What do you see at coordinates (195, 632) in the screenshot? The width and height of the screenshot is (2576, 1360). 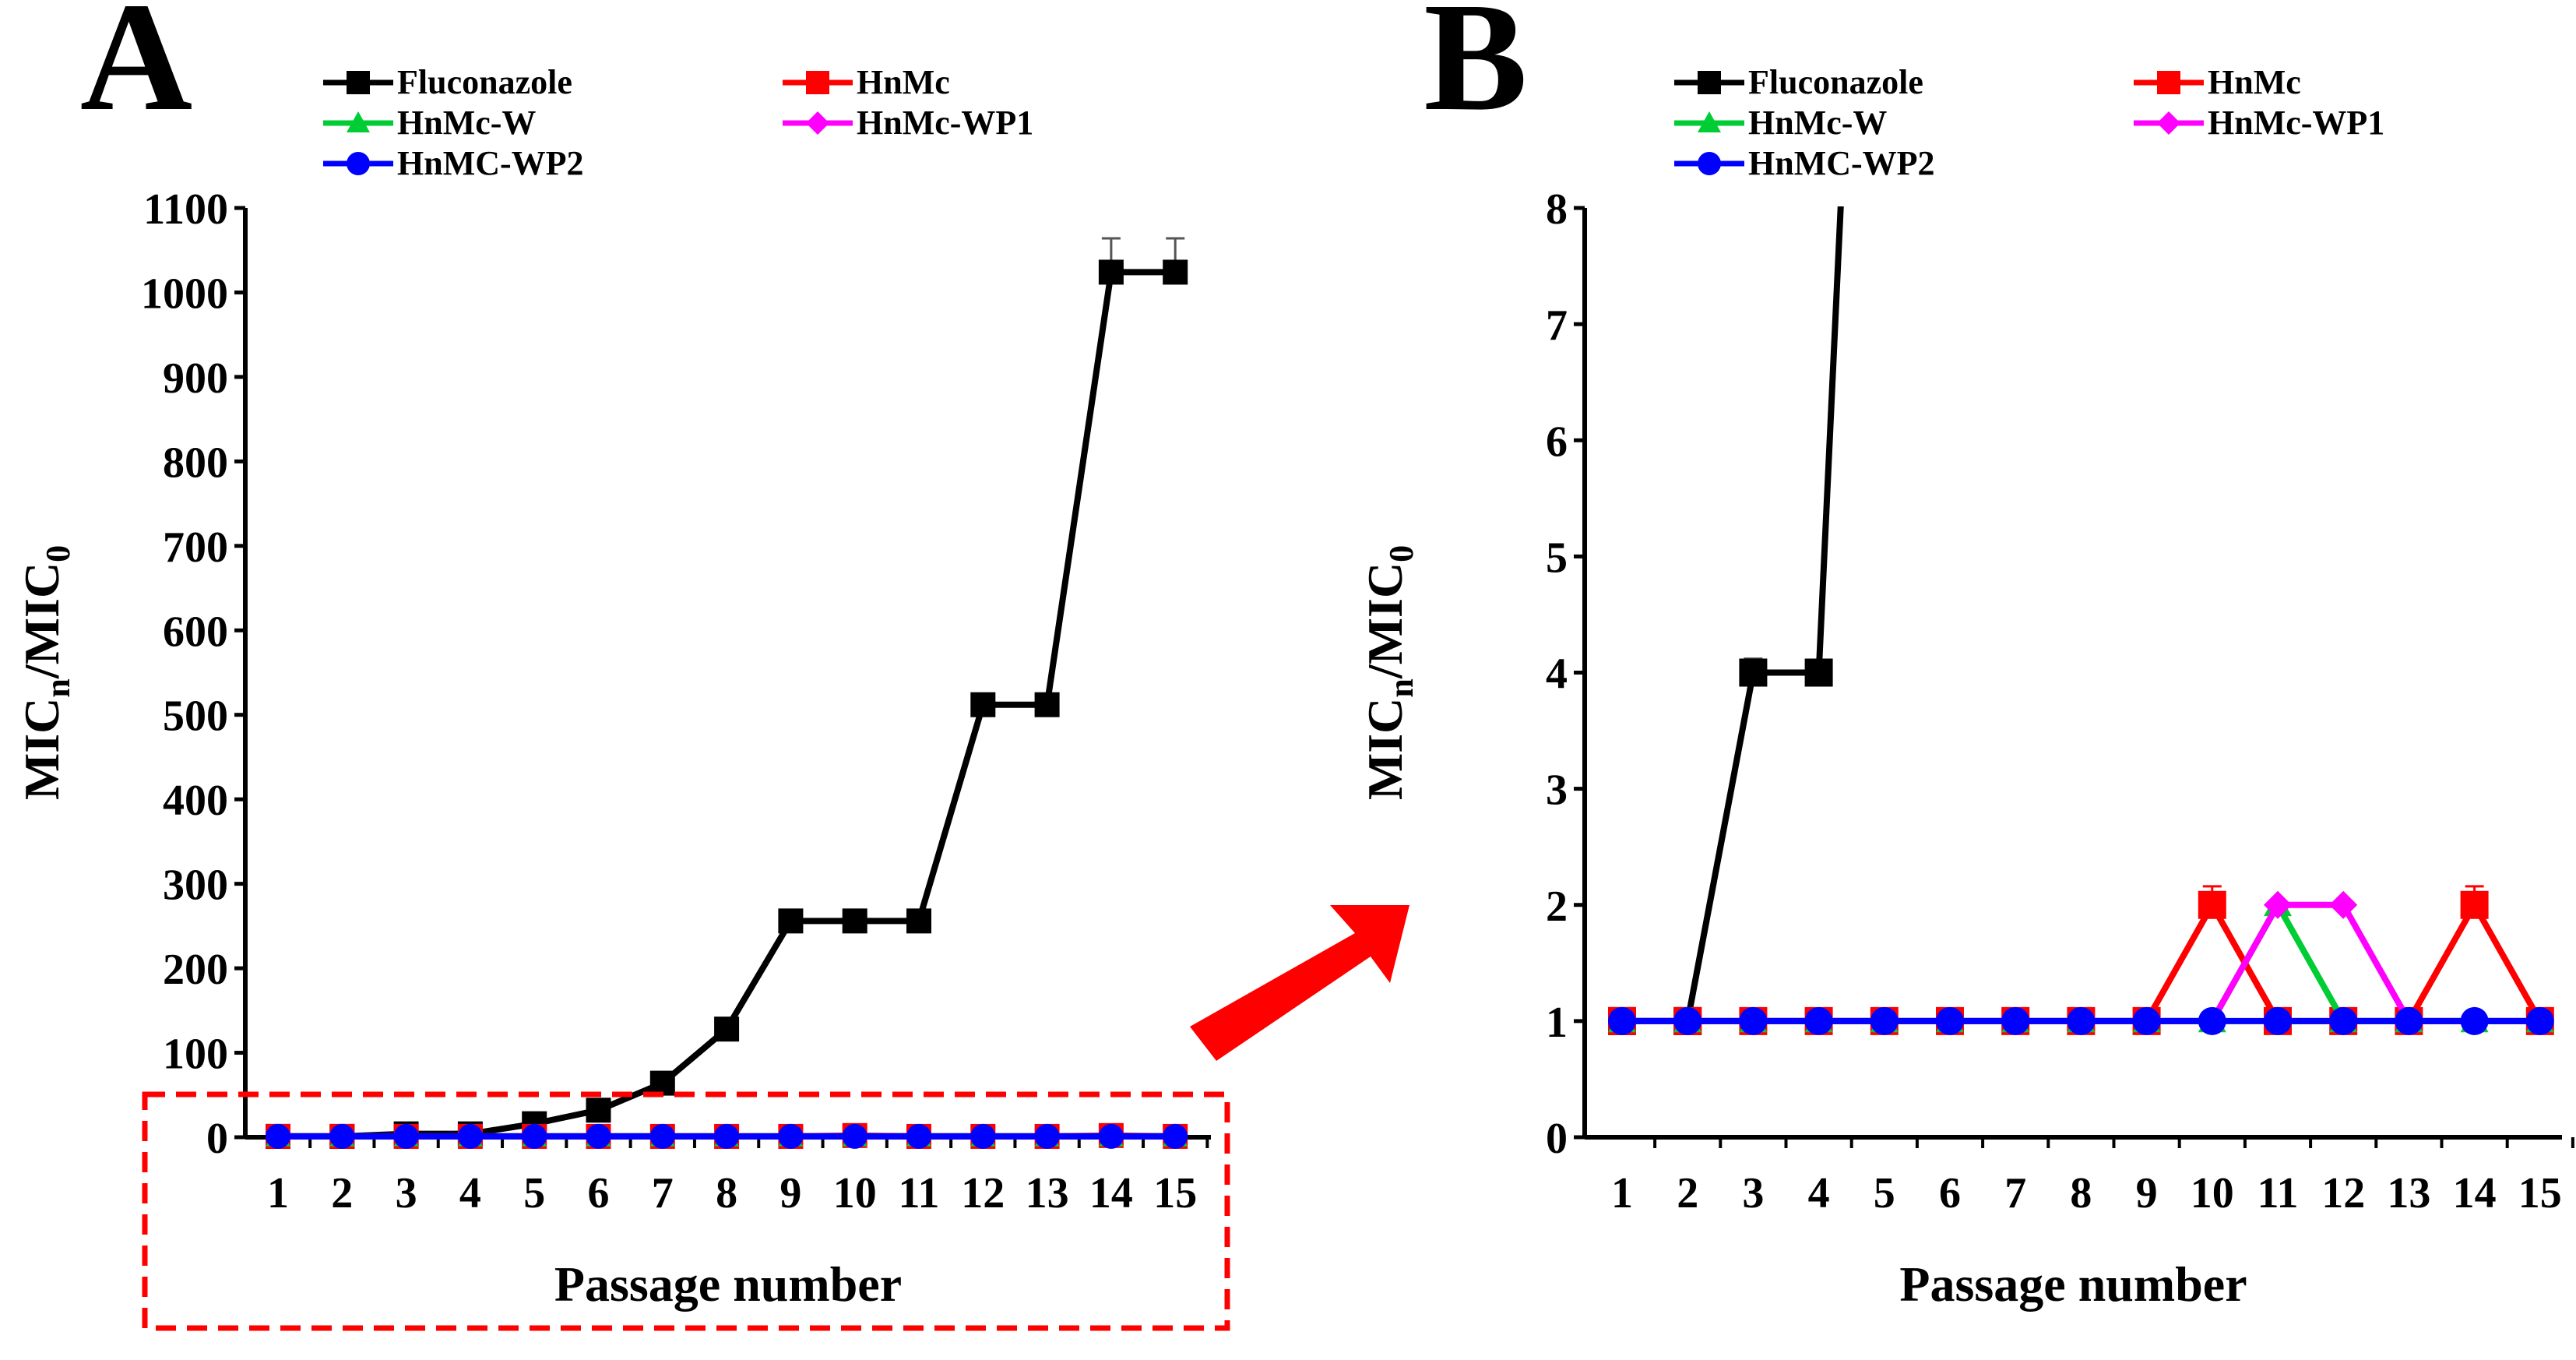 I see `y-tick-label: 600` at bounding box center [195, 632].